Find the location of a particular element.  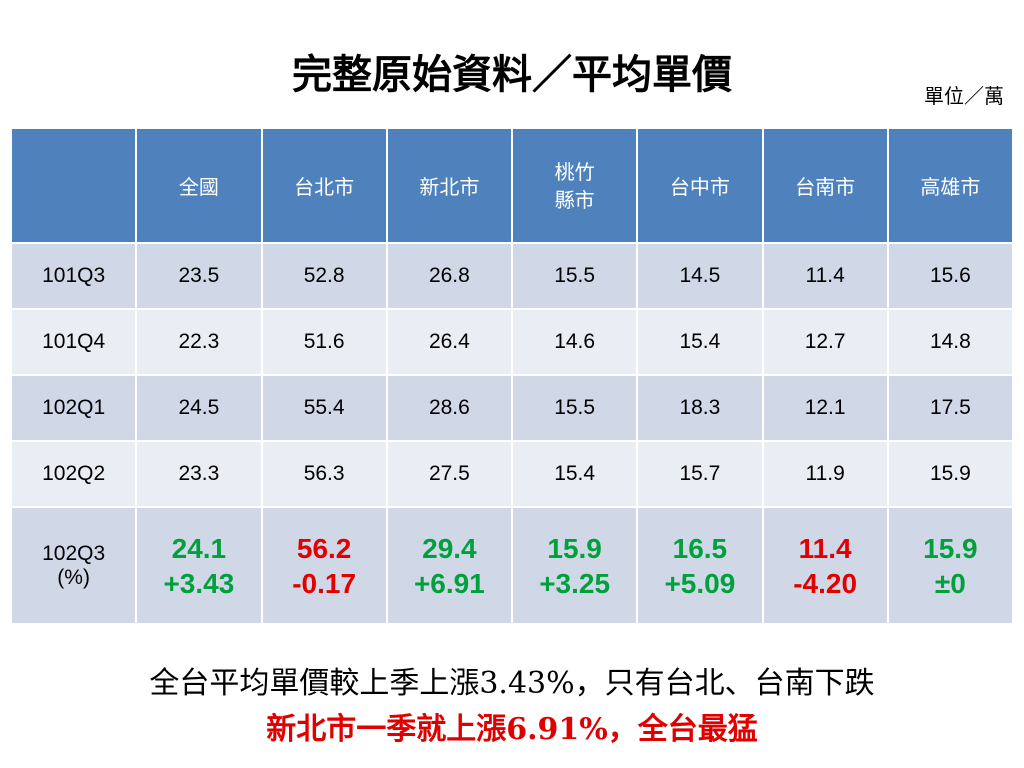

change: +3.25 is located at coordinates (575, 583).